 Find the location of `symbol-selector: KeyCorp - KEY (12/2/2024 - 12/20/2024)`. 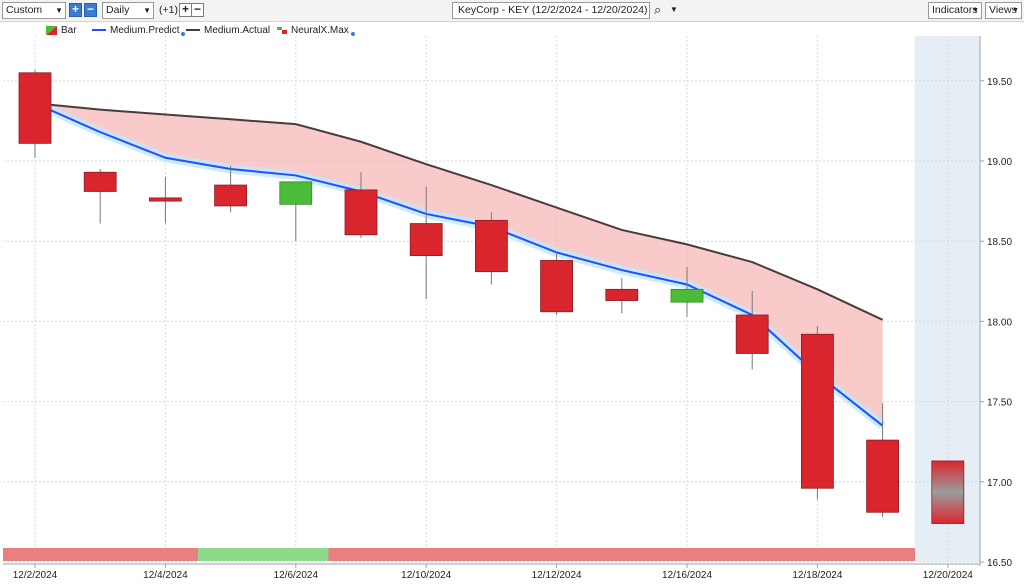

symbol-selector: KeyCorp - KEY (12/2/2024 - 12/20/2024) is located at coordinates (551, 10).